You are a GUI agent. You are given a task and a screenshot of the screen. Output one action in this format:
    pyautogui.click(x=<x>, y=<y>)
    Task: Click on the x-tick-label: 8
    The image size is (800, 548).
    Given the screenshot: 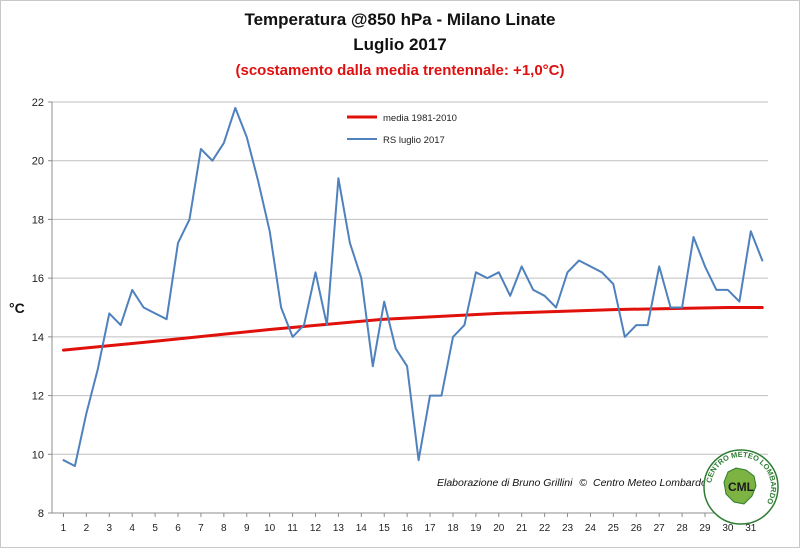 What is the action you would take?
    pyautogui.click(x=224, y=528)
    